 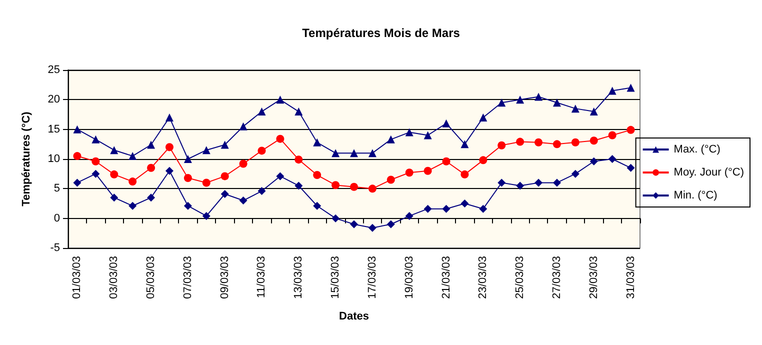 What do you see at coordinates (381, 33) in the screenshot?
I see `chart-title: Températures Mois de Mars` at bounding box center [381, 33].